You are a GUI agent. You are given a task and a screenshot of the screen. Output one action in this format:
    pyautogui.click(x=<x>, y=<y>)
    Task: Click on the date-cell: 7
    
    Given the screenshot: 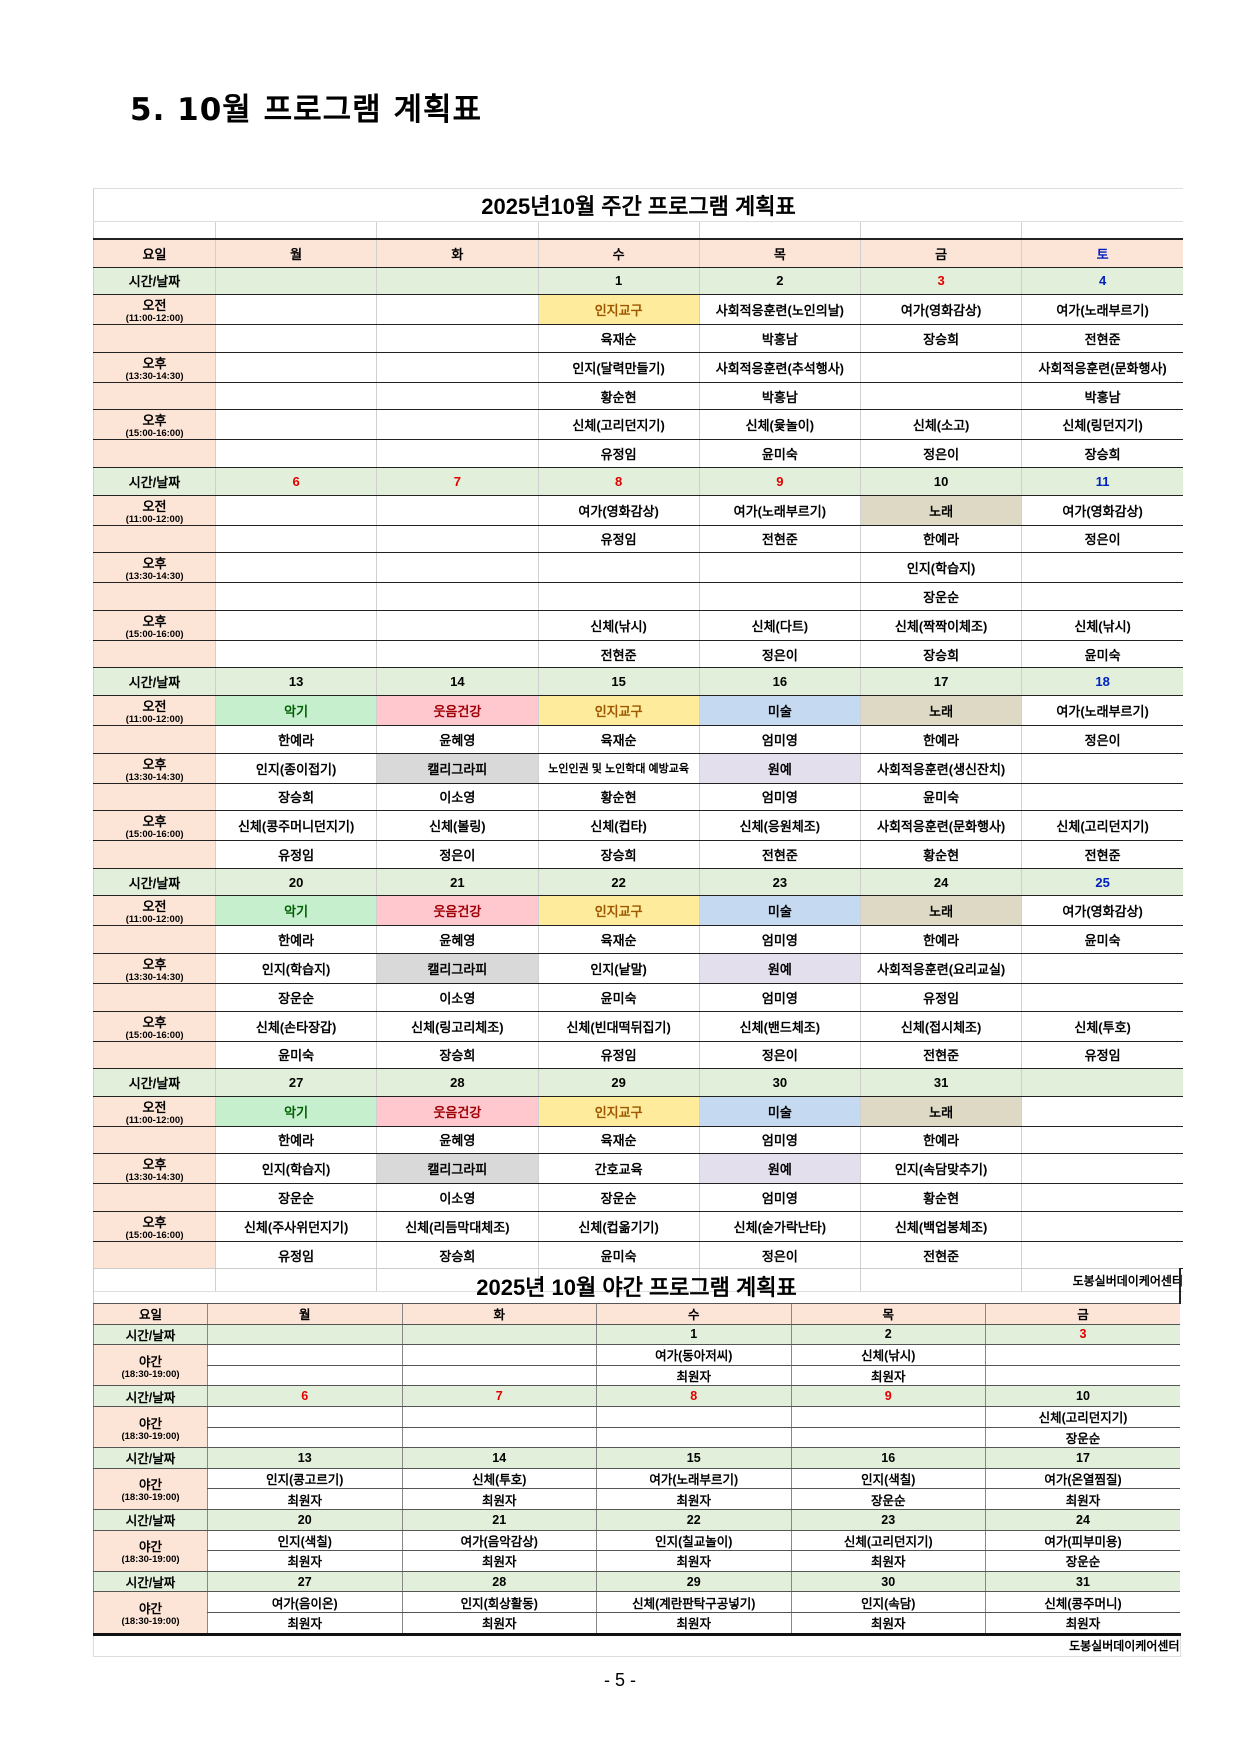 What is the action you would take?
    pyautogui.click(x=499, y=1396)
    